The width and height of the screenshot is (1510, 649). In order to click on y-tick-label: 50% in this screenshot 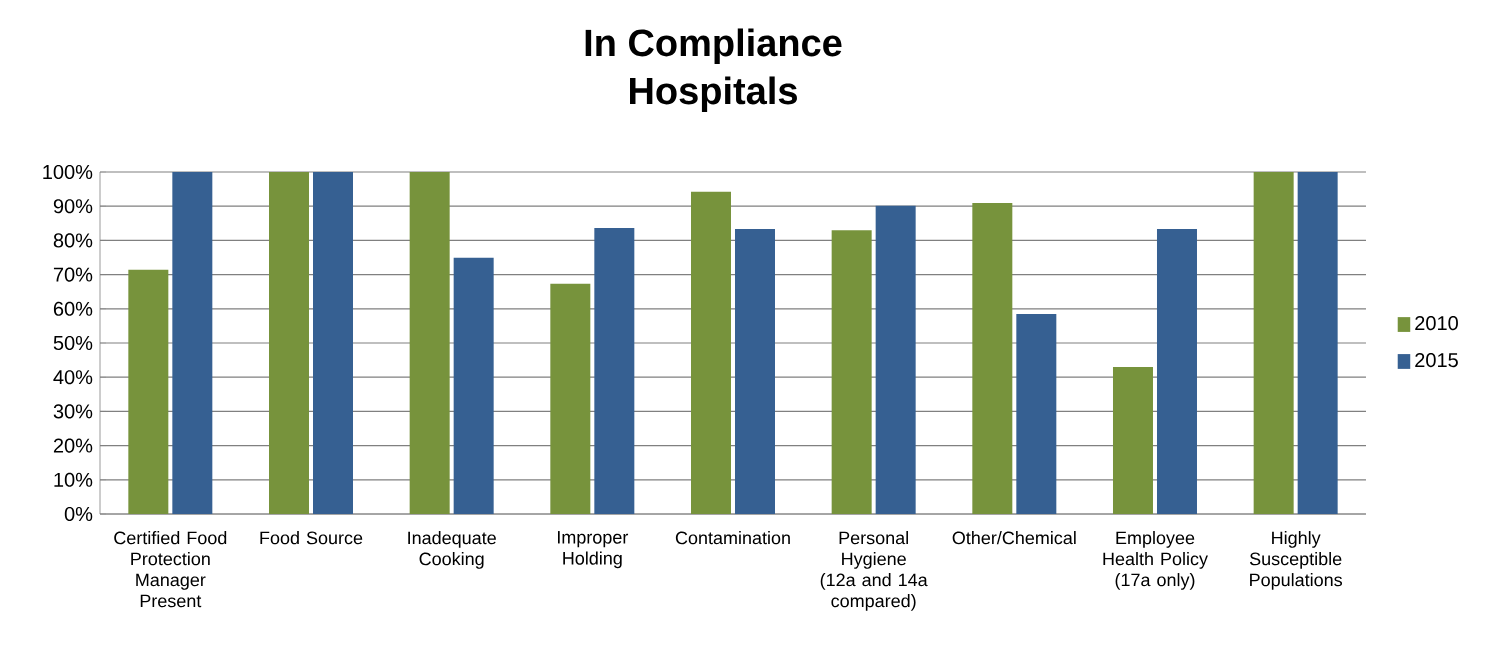, I will do `click(73, 343)`.